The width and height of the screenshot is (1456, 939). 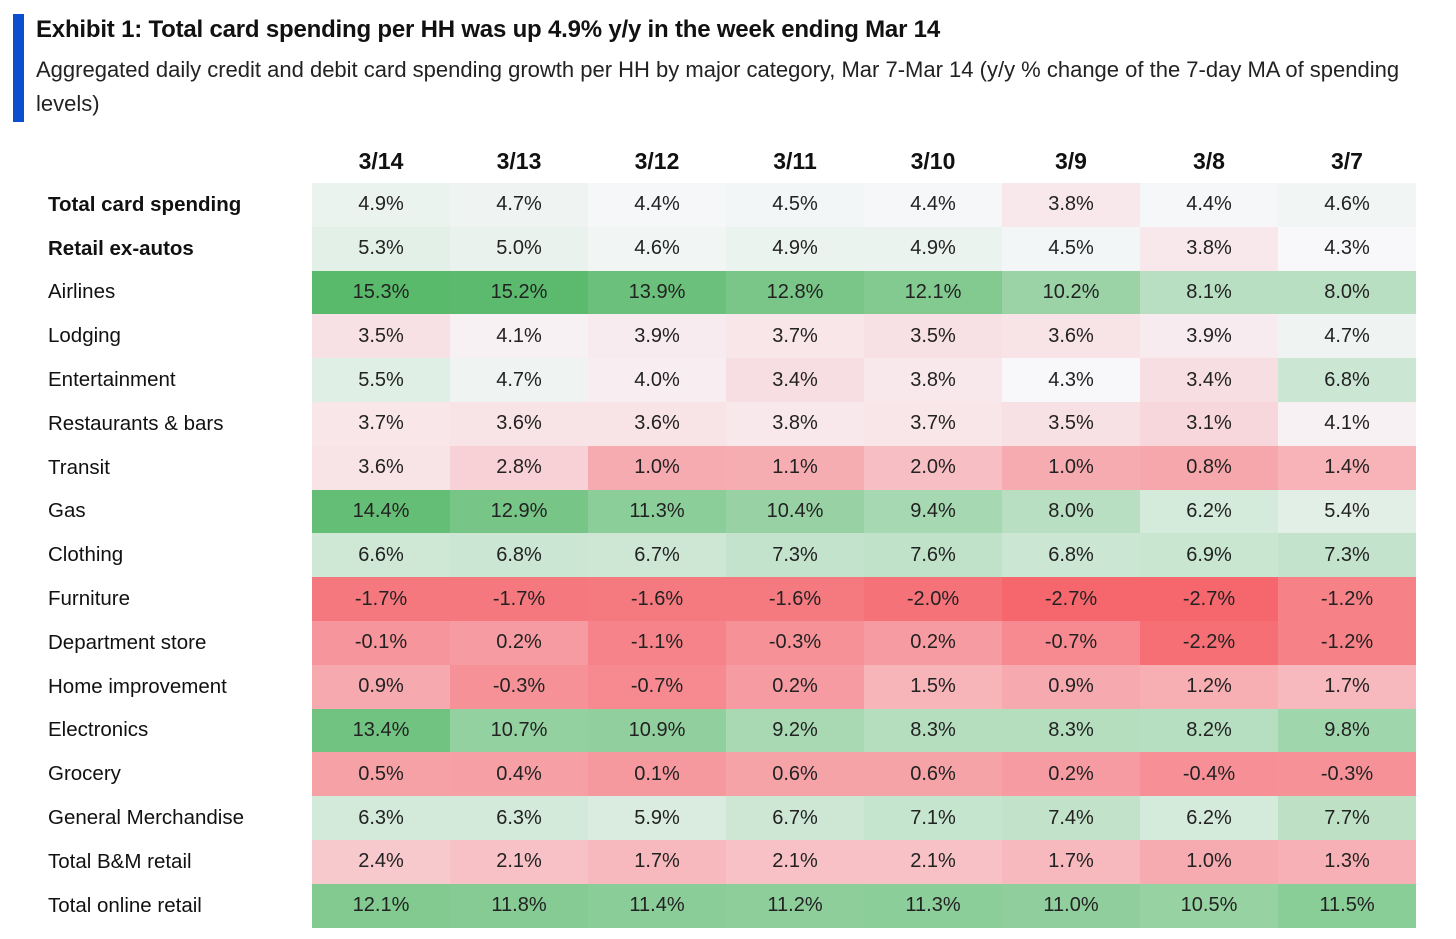 I want to click on column-header: 3/7, so click(x=1347, y=161).